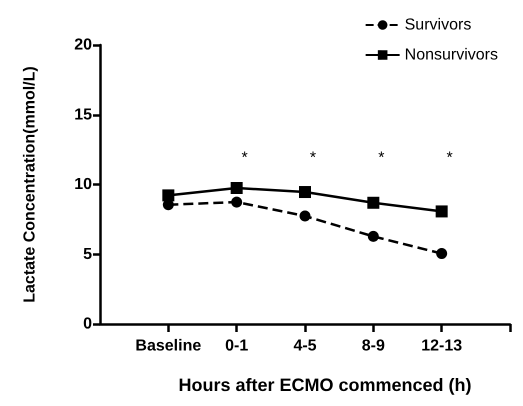 The height and width of the screenshot is (406, 523). I want to click on y-tick-label: 0, so click(87, 324).